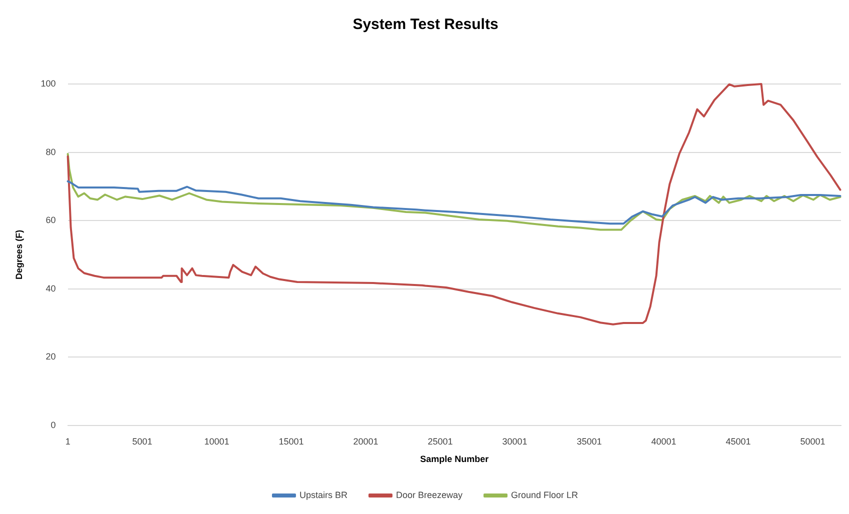 This screenshot has height=514, width=849. Describe the element at coordinates (440, 441) in the screenshot. I see `x-tick-label: 25001` at that location.